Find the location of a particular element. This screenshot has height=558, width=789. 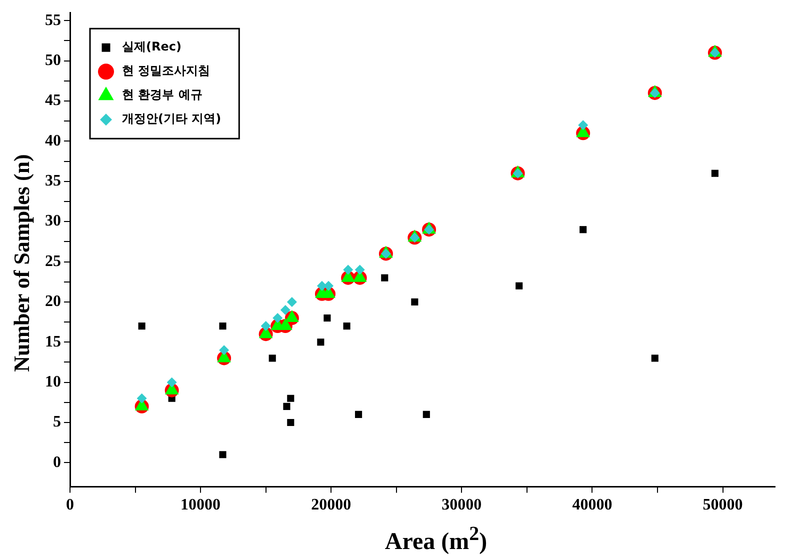

legend-label: 실제(Rec) is located at coordinates (152, 47).